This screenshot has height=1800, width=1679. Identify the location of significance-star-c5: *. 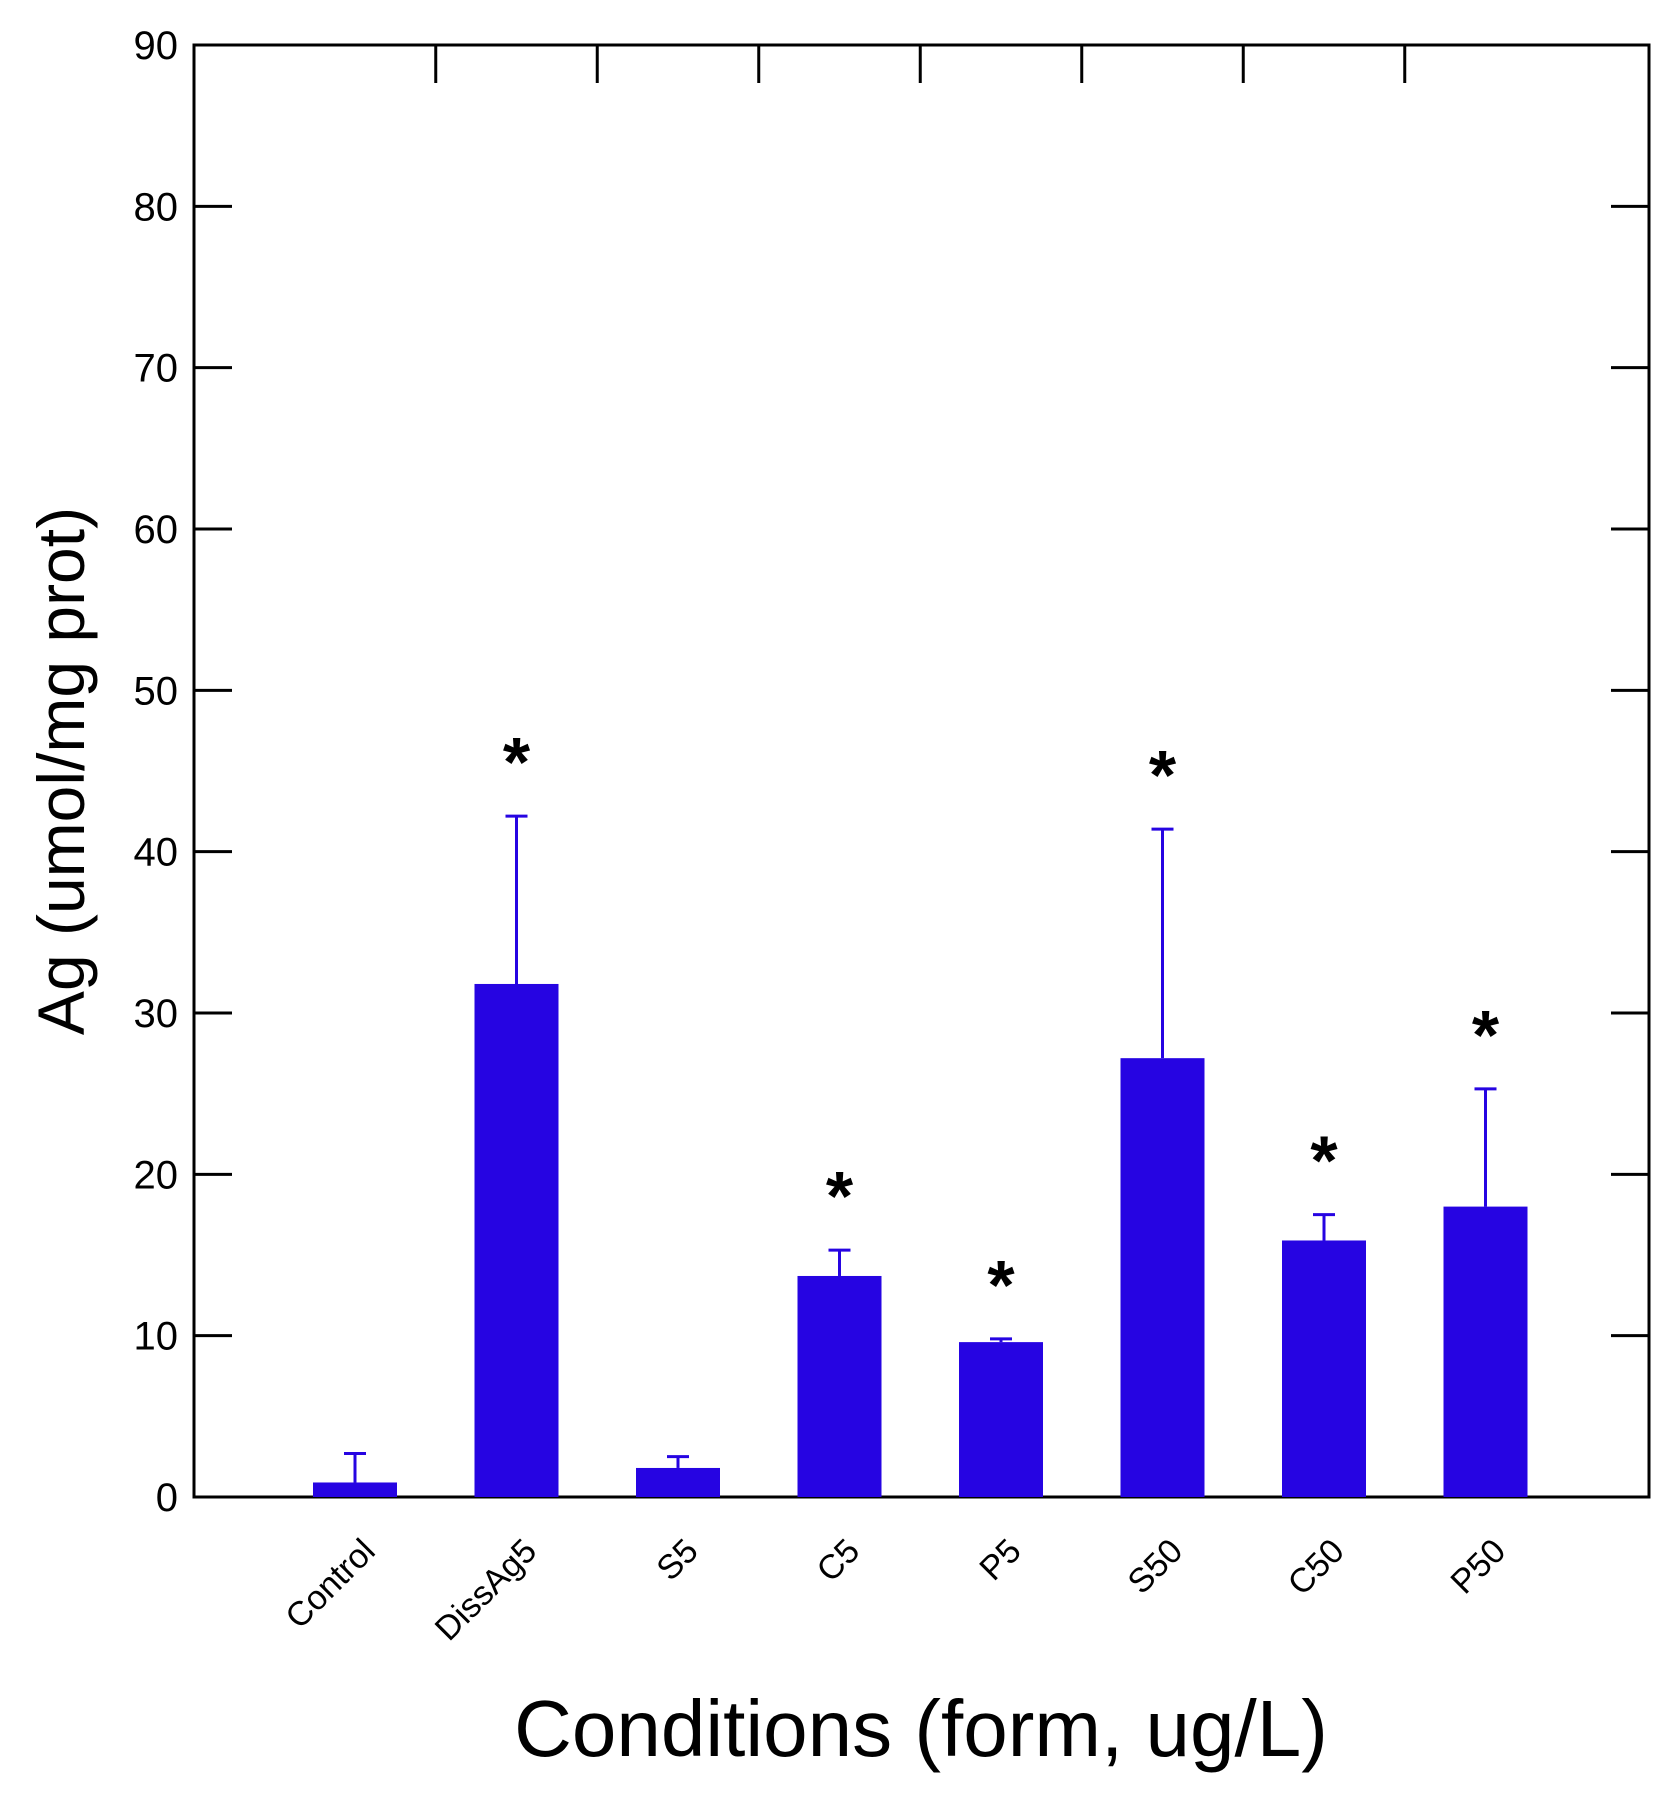
(840, 1196).